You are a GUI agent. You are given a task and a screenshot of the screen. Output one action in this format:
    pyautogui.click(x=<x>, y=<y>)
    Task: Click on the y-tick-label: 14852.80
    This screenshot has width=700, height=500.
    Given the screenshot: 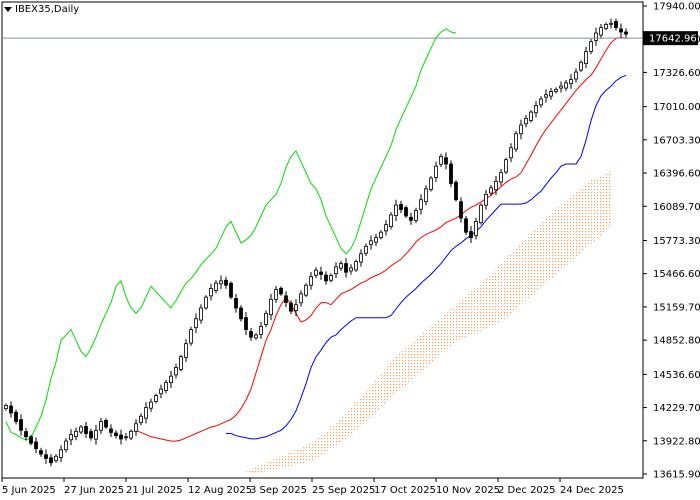 What is the action you would take?
    pyautogui.click(x=676, y=341)
    